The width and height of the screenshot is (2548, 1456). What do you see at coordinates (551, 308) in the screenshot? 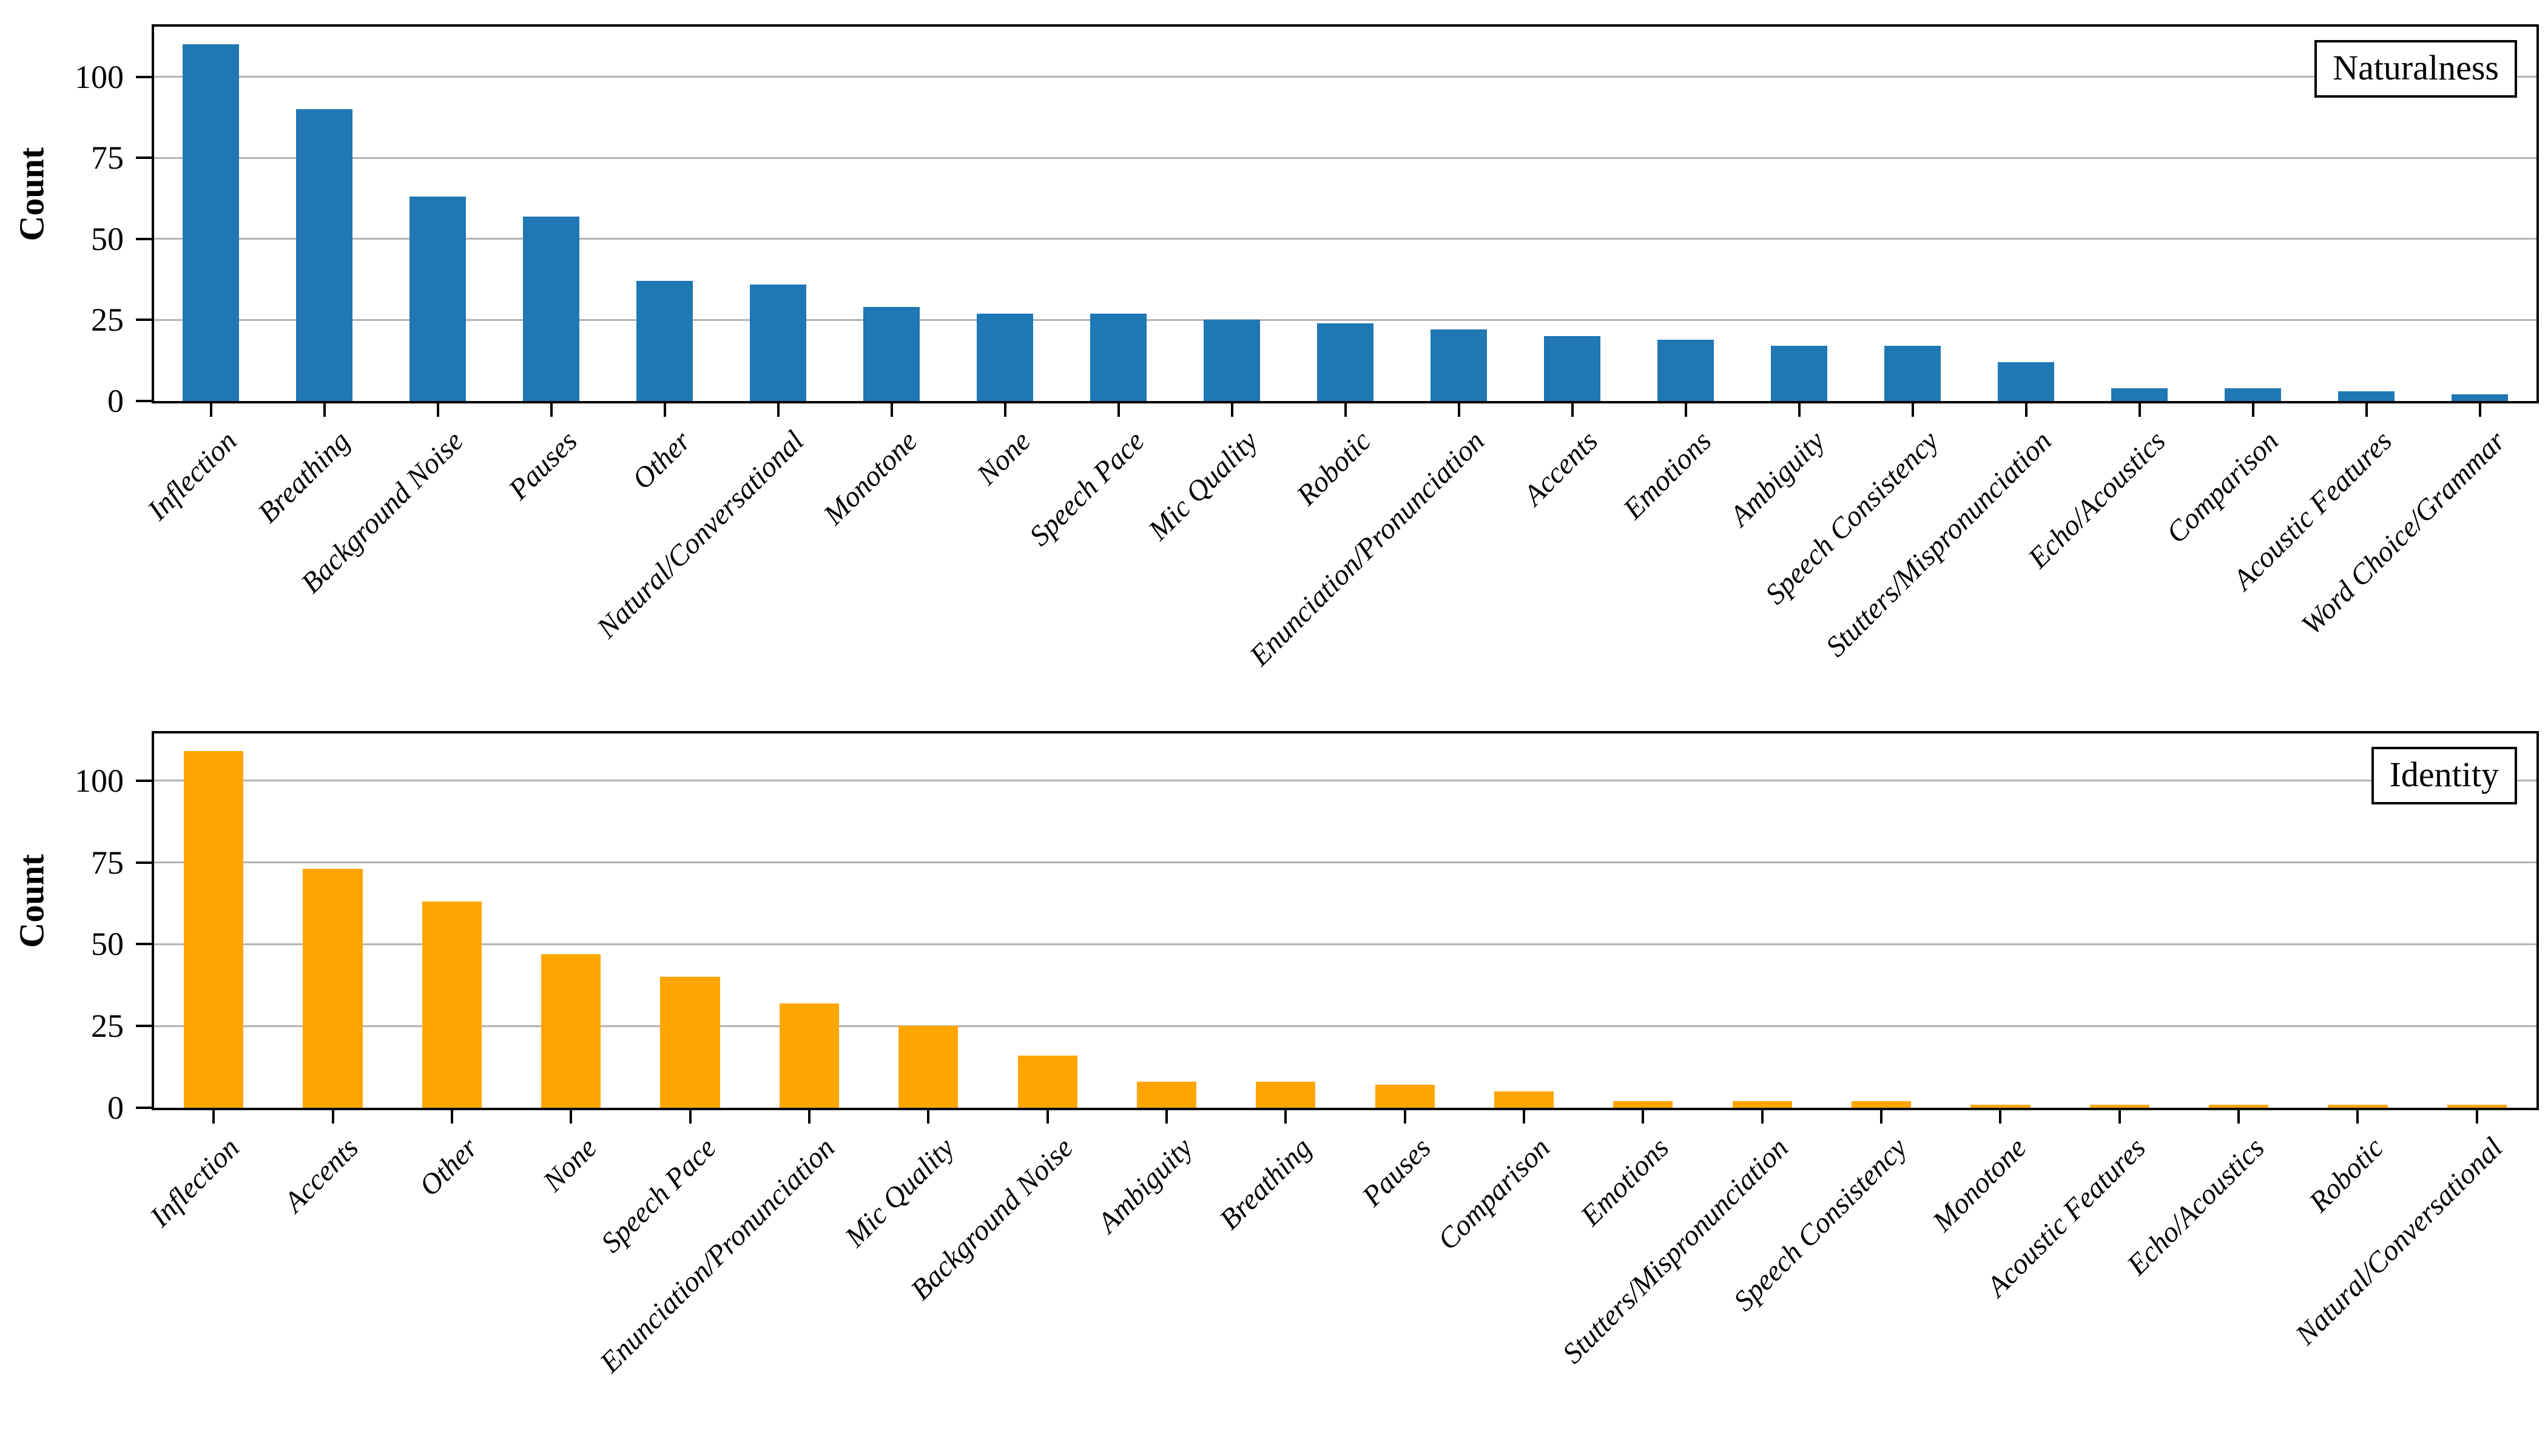
I see `bar-pauses` at bounding box center [551, 308].